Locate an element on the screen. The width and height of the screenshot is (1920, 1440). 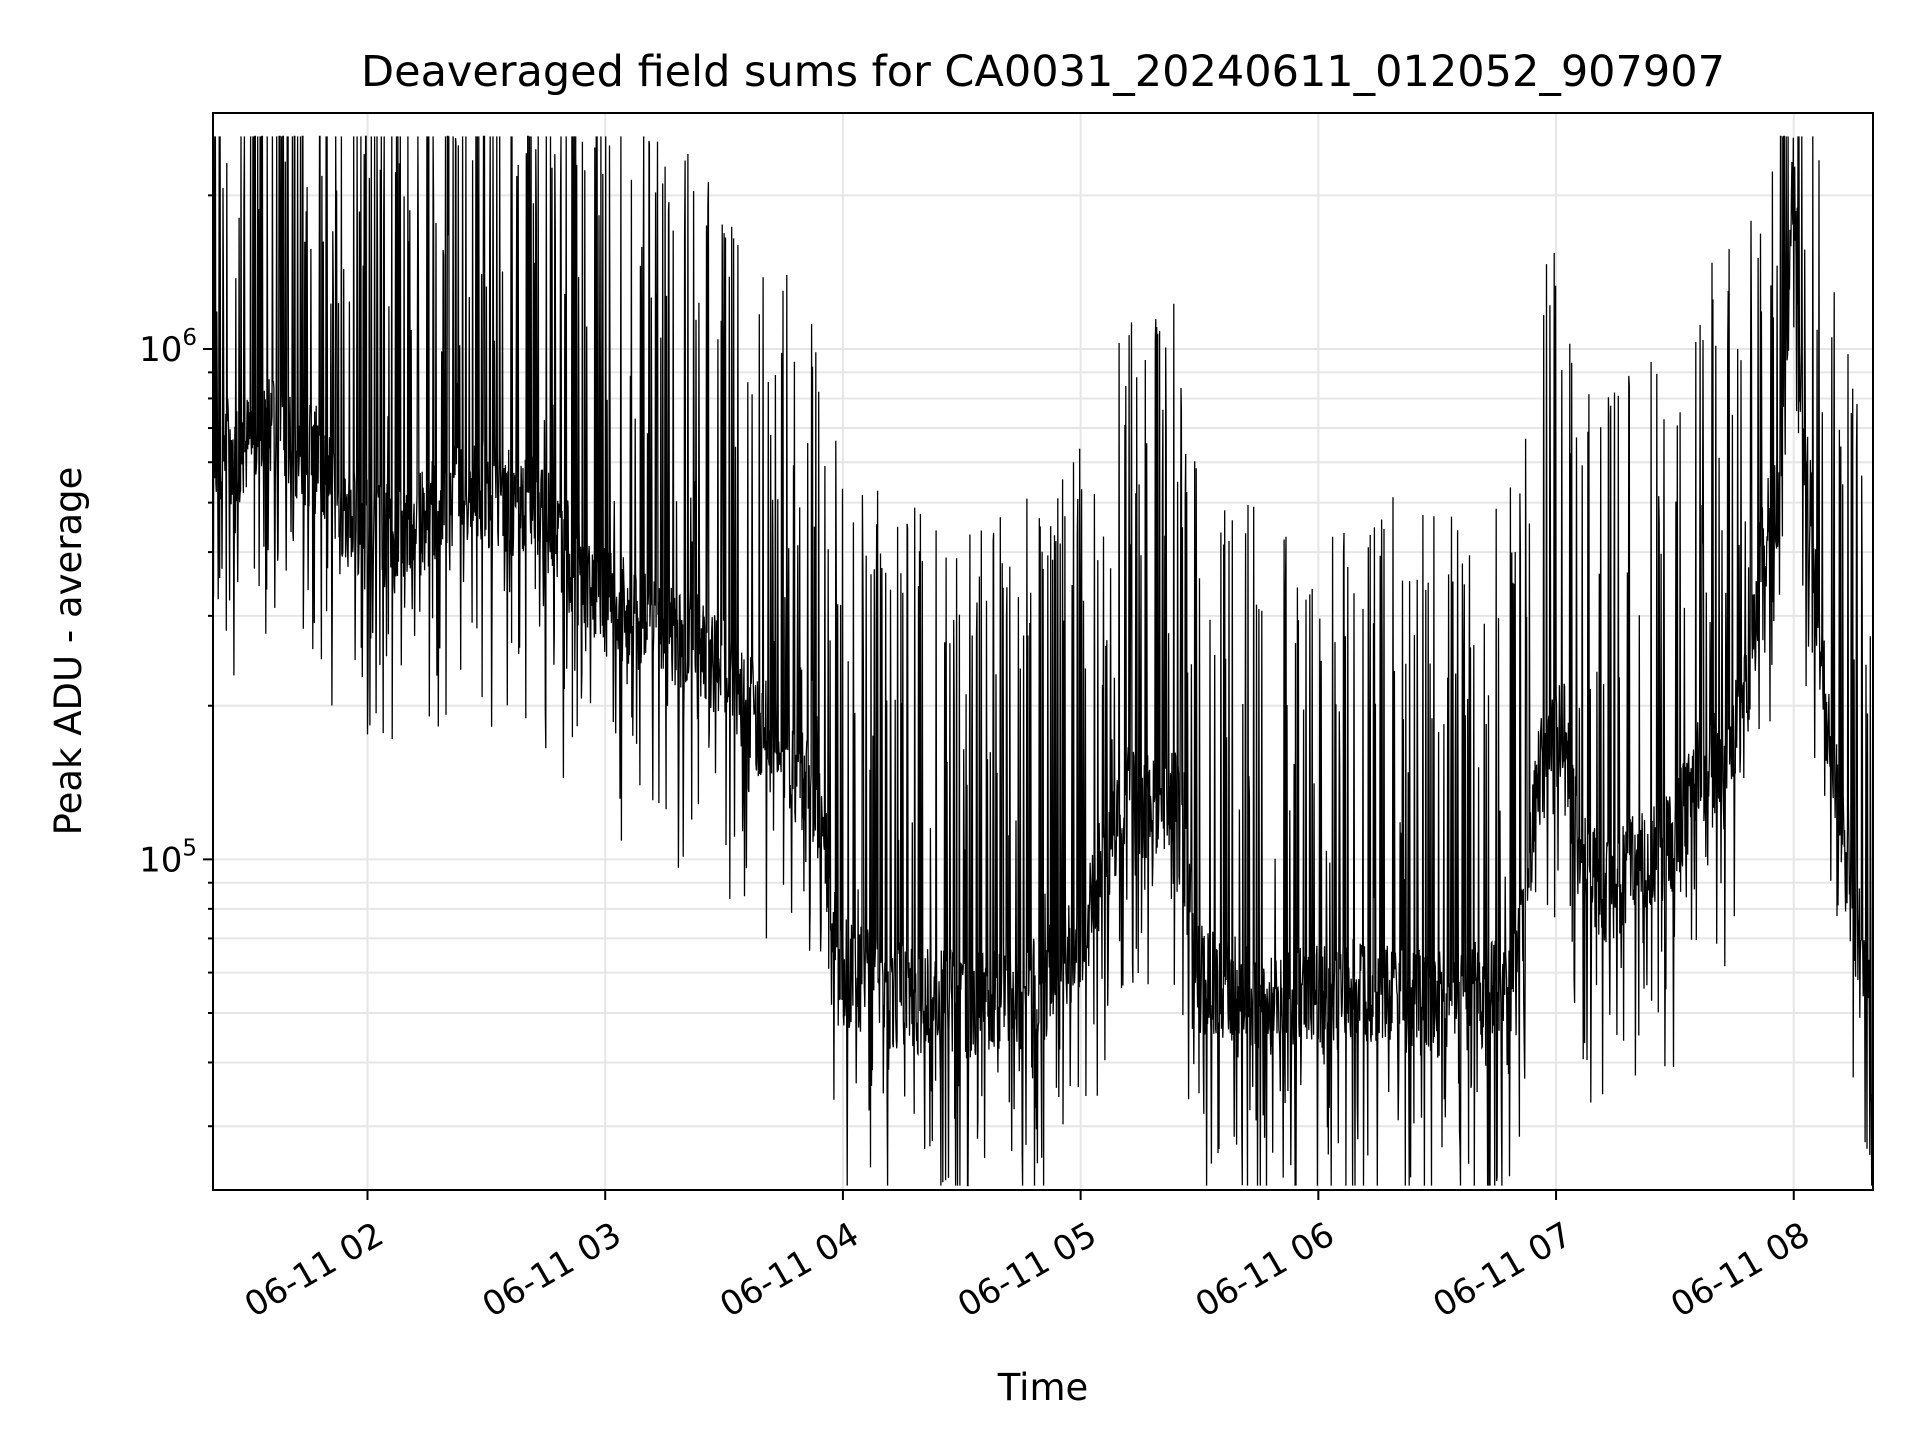
x-tick-label: 06-11 02 is located at coordinates (314, 1270).